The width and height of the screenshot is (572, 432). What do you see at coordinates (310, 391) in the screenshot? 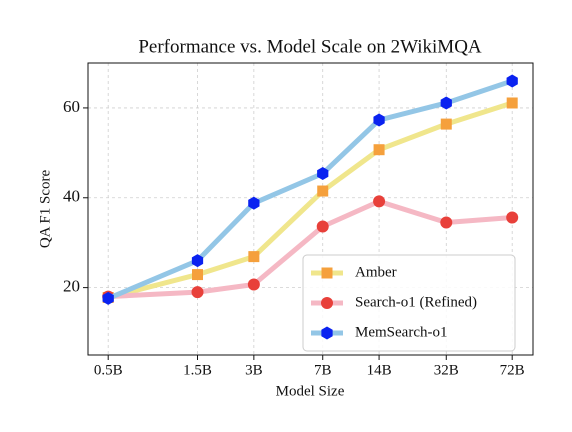
I see `x-axis-label: Model Size` at bounding box center [310, 391].